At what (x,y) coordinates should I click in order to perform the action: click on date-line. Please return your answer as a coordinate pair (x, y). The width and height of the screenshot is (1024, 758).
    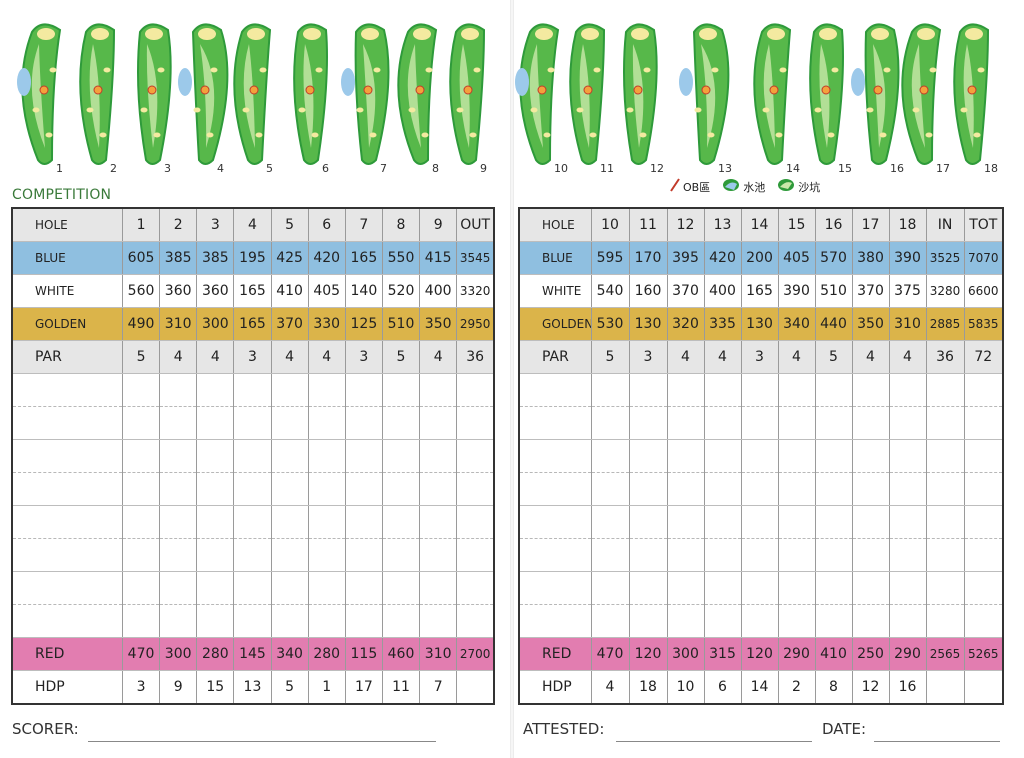
    Looking at the image, I should click on (937, 741).